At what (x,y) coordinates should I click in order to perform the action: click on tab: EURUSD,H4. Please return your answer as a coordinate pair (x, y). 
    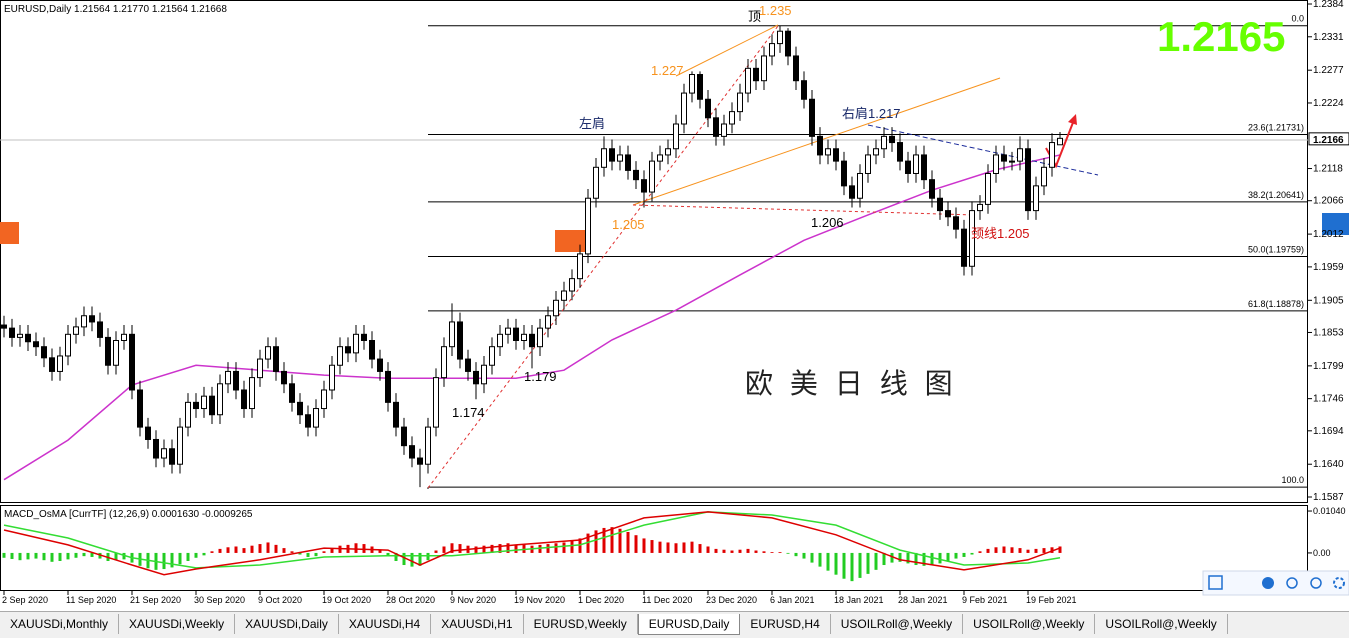
    Looking at the image, I should click on (785, 624).